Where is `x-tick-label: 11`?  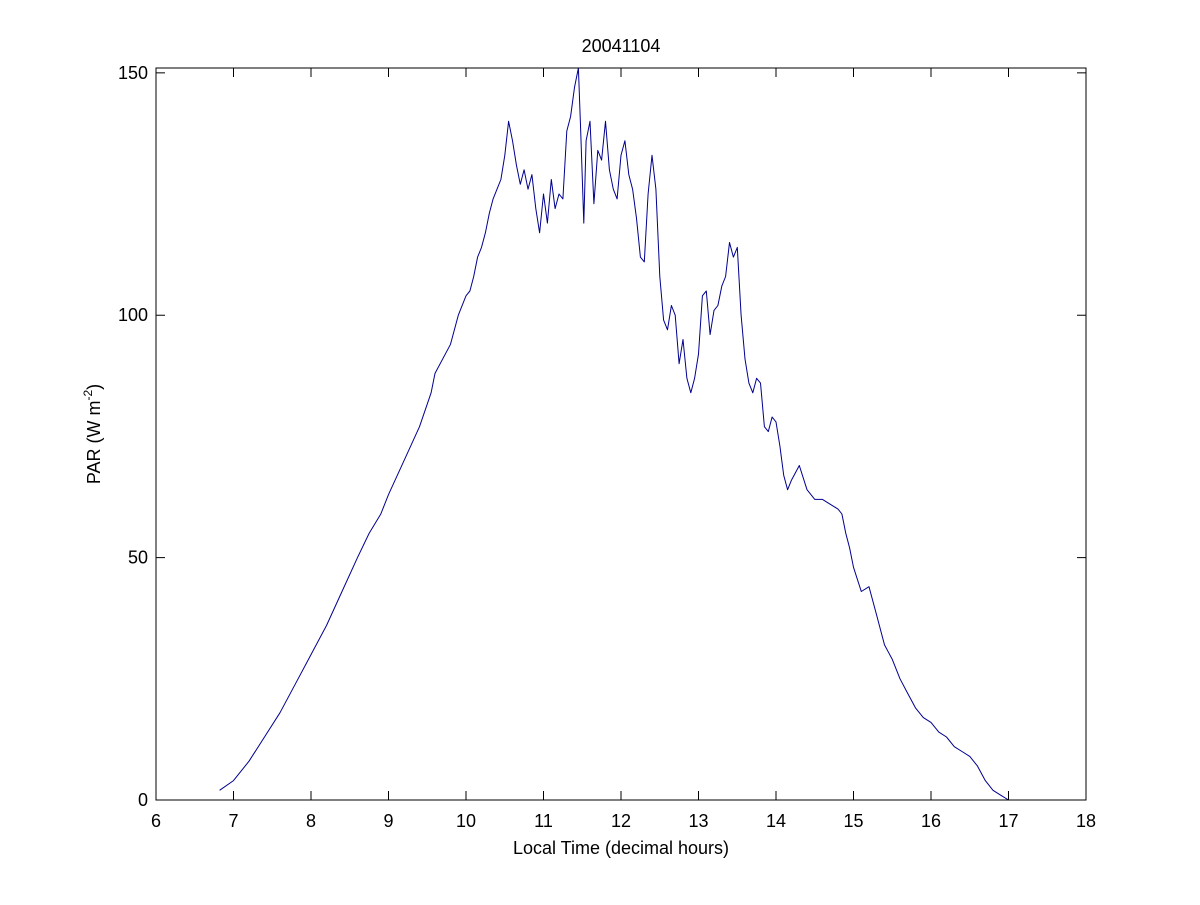
x-tick-label: 11 is located at coordinates (543, 821).